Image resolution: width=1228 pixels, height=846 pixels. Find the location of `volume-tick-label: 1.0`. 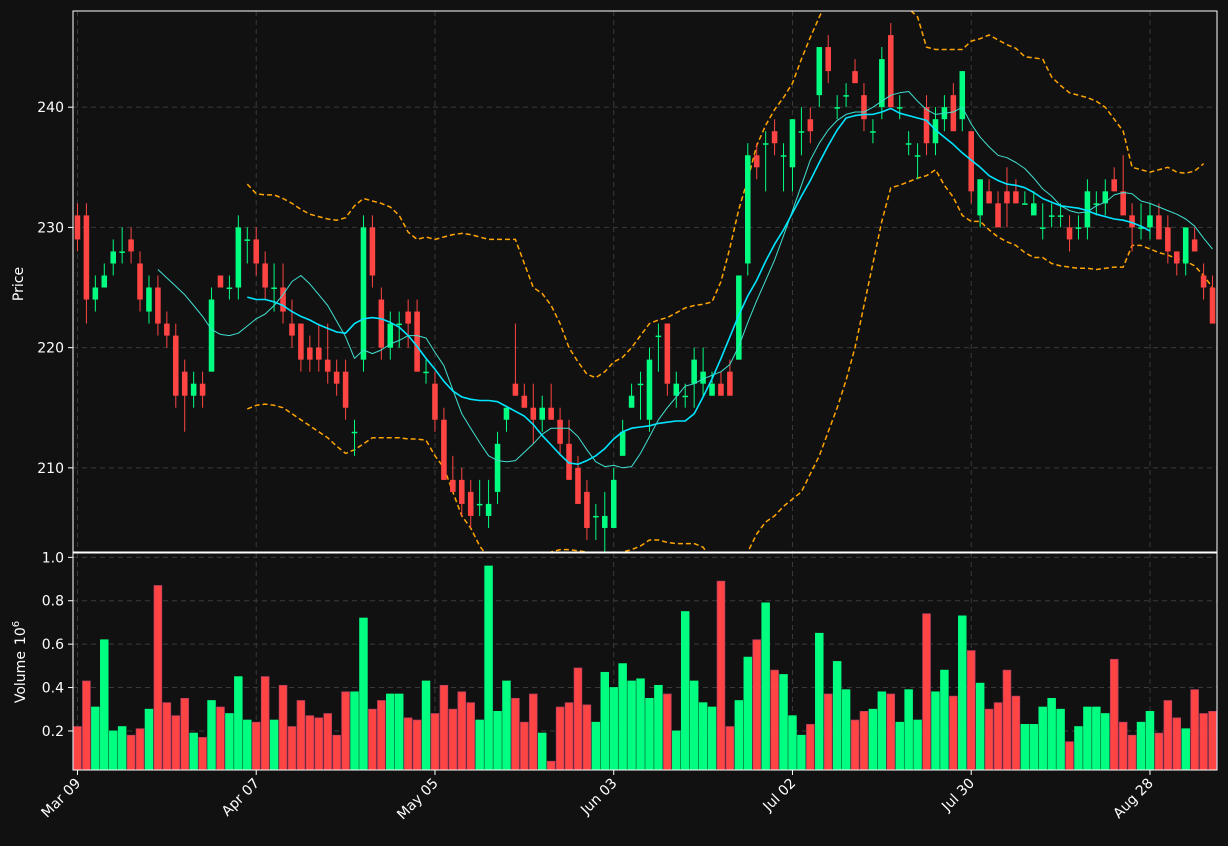

volume-tick-label: 1.0 is located at coordinates (53, 558).